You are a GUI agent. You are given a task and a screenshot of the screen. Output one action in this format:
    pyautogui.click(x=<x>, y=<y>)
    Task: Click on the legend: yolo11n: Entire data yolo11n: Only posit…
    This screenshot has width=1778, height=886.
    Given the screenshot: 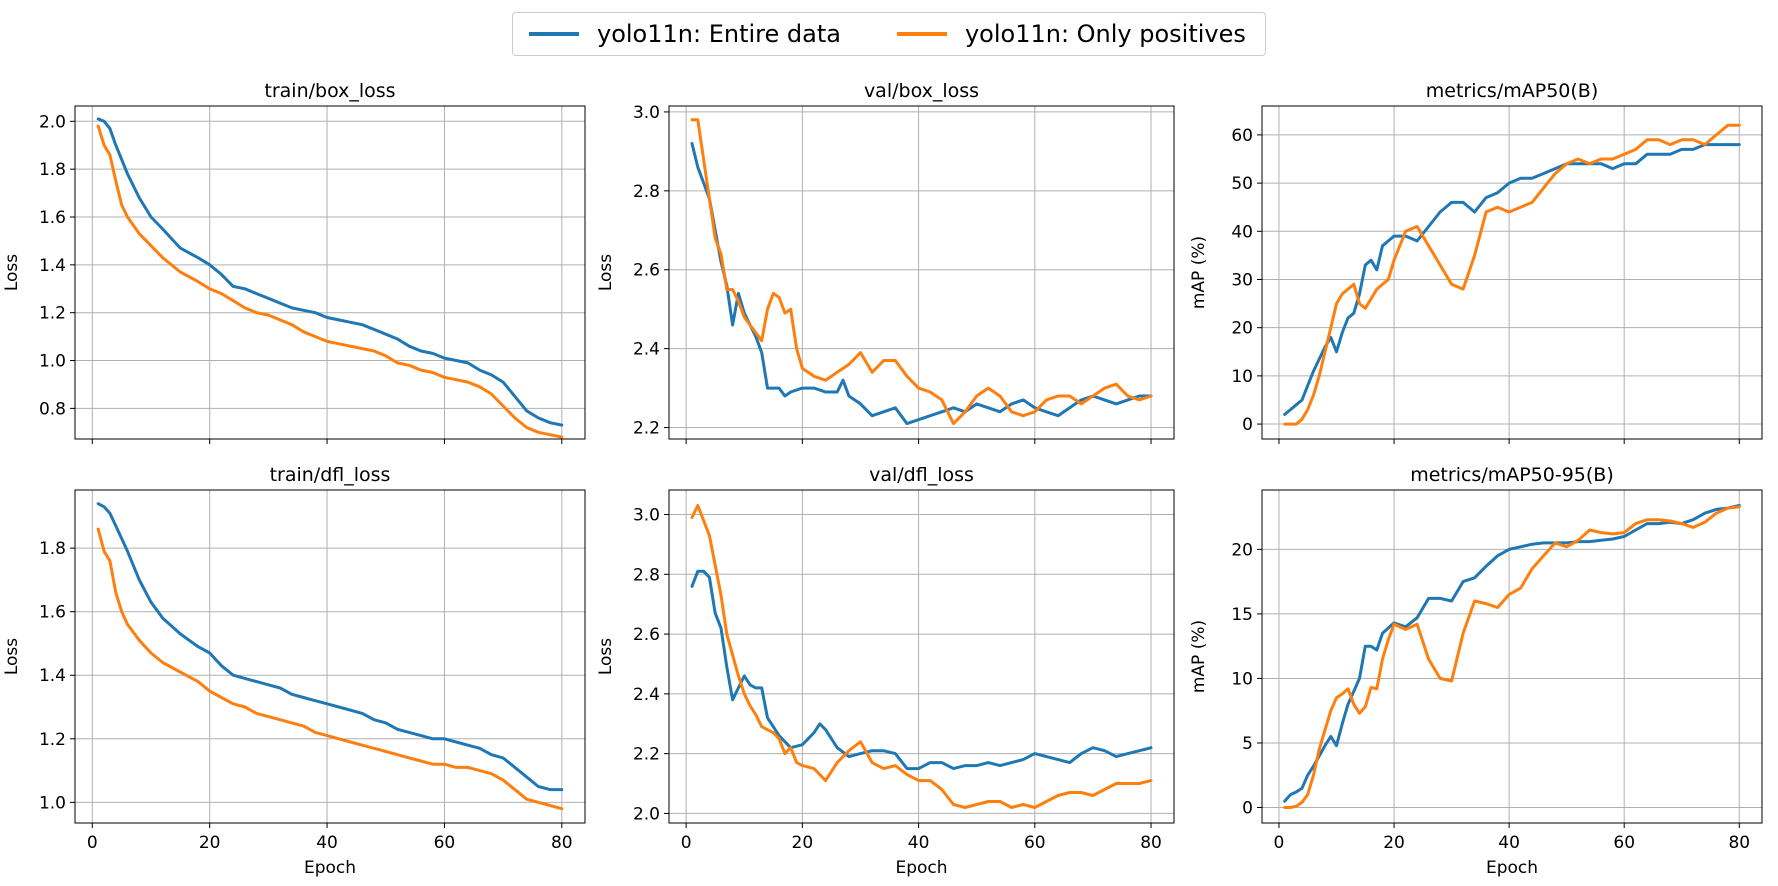 What is the action you would take?
    pyautogui.click(x=889, y=34)
    